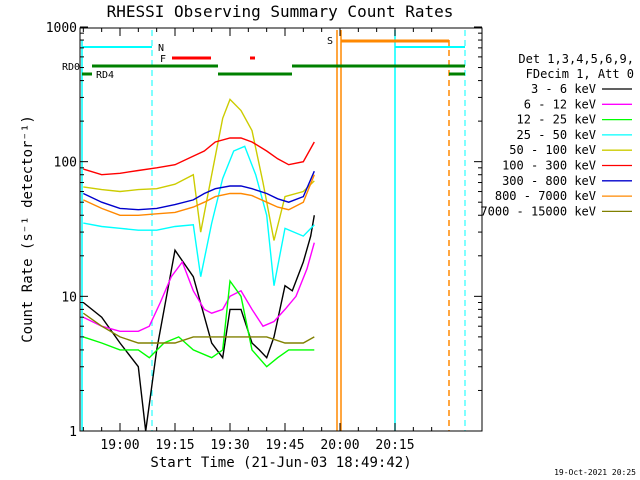 The image size is (640, 480). Describe the element at coordinates (538, 211) in the screenshot. I see `legend-label-7000-15000-kev: 7000 - 15000 keV` at that location.